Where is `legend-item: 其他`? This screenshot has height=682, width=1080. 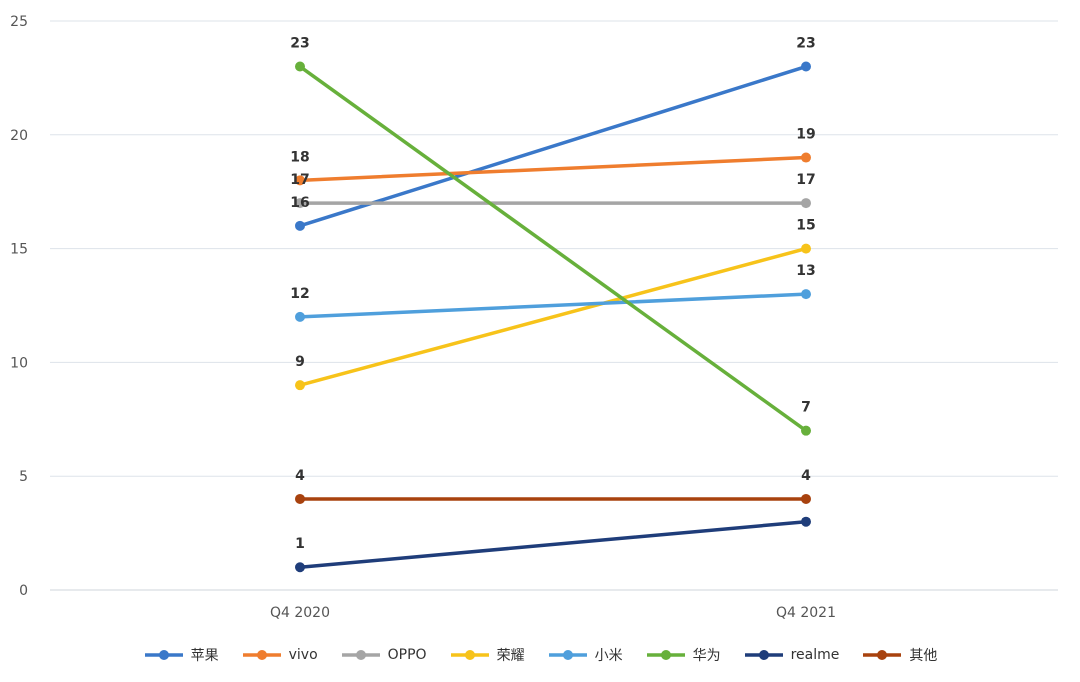 legend-item: 其他 is located at coordinates (899, 655).